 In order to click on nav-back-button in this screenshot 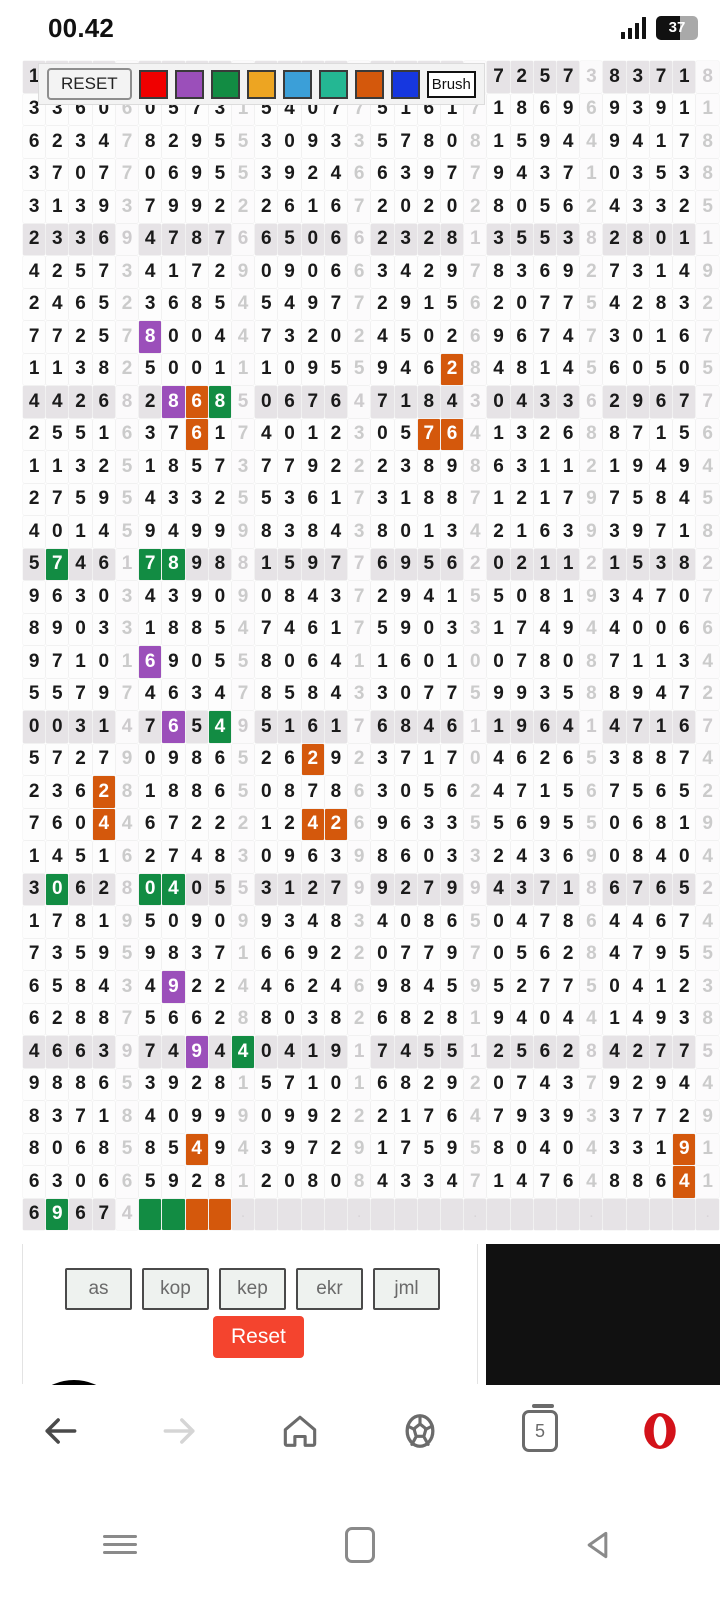, I will do `click(60, 1431)`.